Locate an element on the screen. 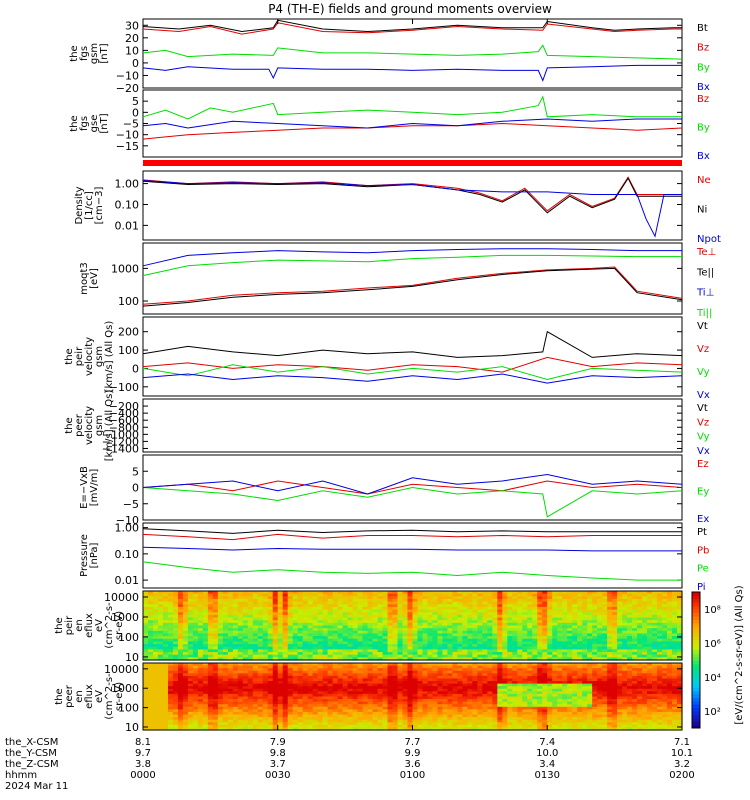 Image resolution: width=750 pixels, height=800 pixels. panel-frame is located at coordinates (412, 205).